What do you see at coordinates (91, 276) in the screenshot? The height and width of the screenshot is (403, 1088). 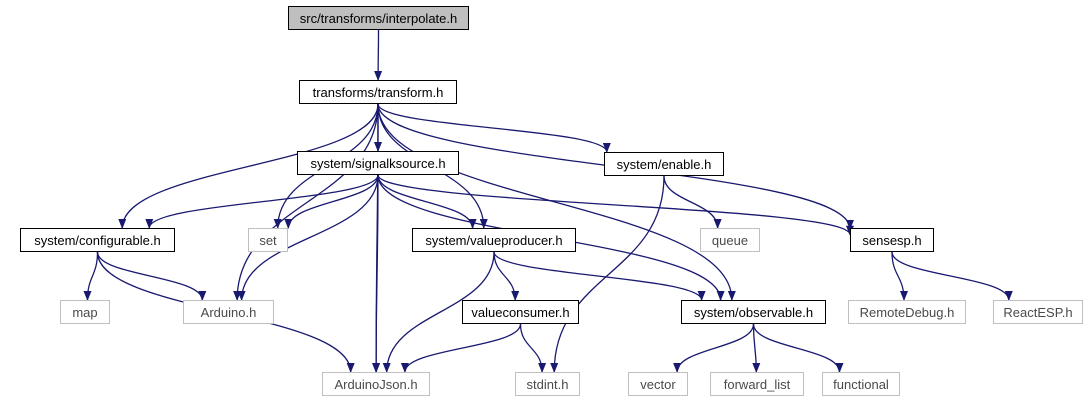 I see `edge-configurable-to-map` at bounding box center [91, 276].